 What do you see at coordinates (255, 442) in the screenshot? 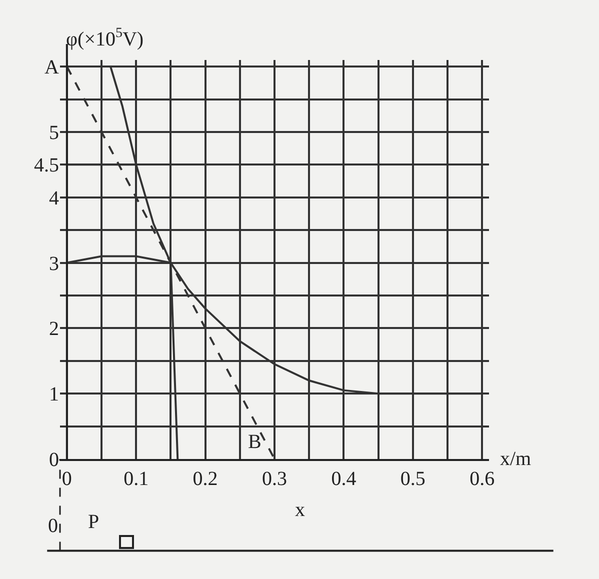
I see `annotation: B` at bounding box center [255, 442].